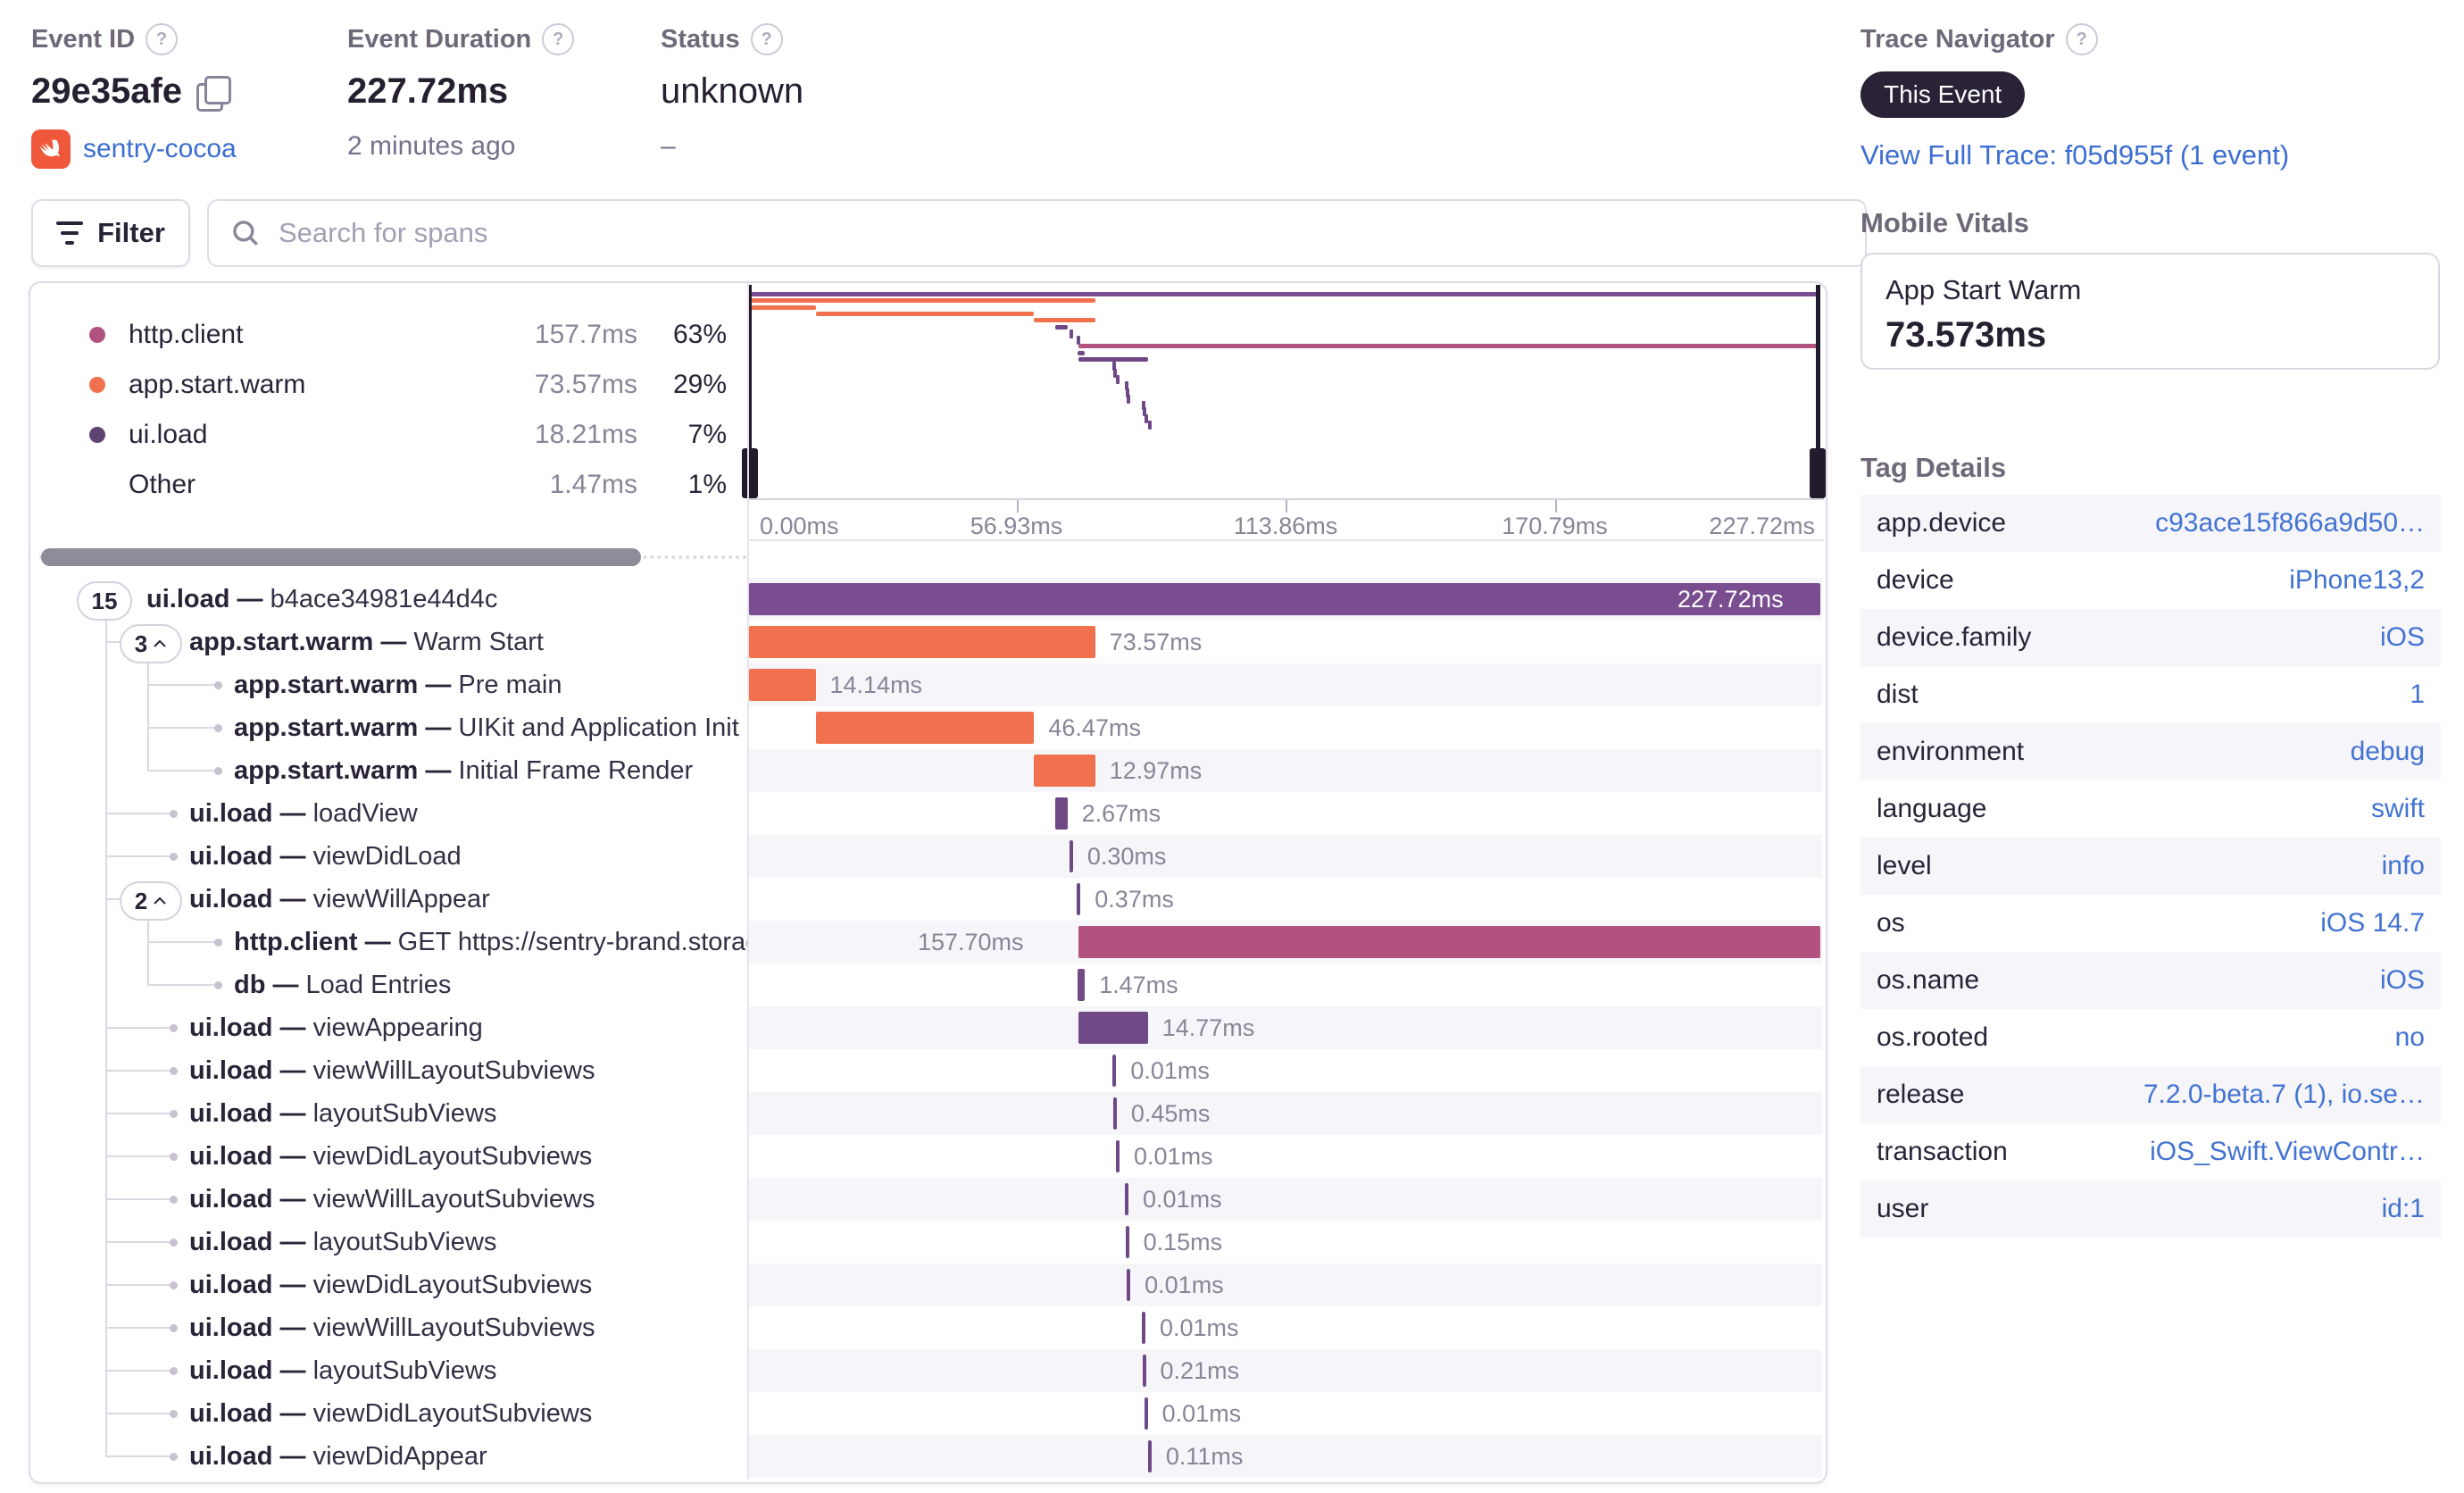 The image size is (2464, 1493). I want to click on span-count-pill: 15, so click(104, 601).